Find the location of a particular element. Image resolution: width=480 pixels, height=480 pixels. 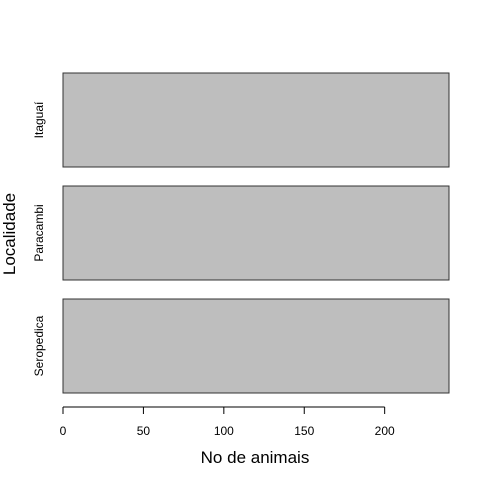

category-label: Paracambi is located at coordinates (39, 232).